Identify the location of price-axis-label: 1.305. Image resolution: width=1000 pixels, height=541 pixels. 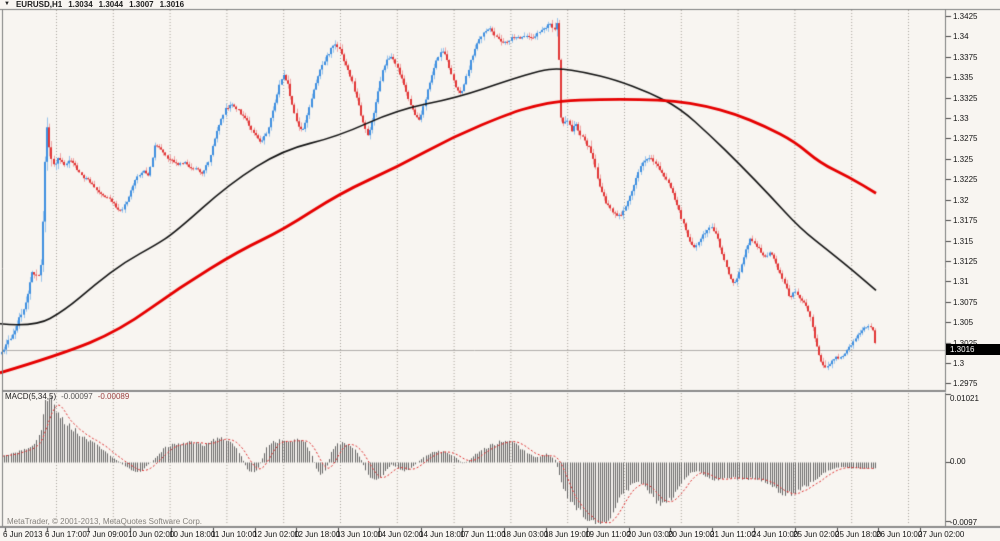
(963, 322).